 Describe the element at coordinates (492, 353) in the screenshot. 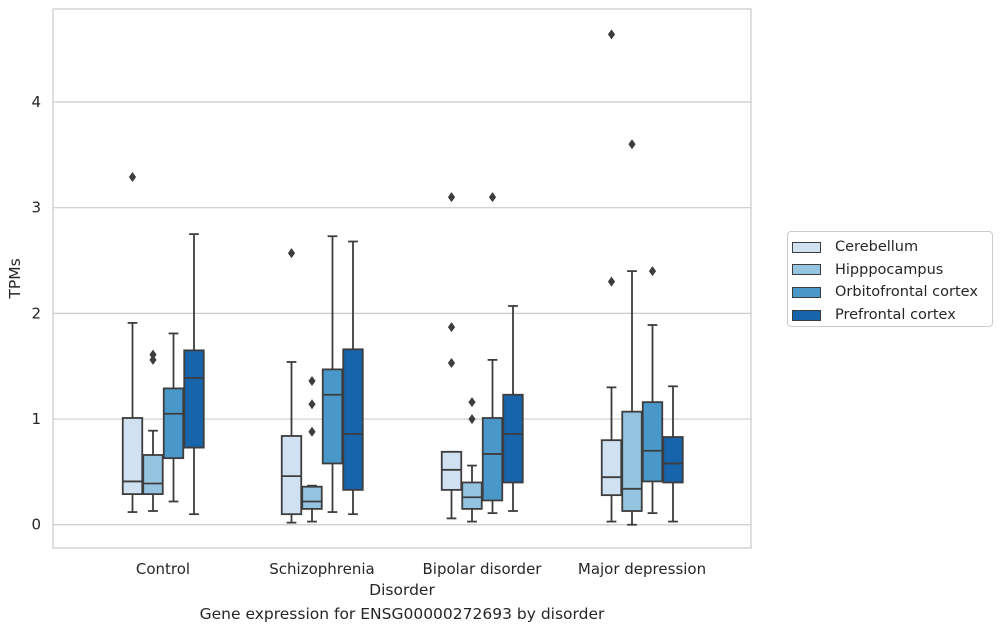

I see `box-bipolar-disorder-orbitofrontal-cortex` at that location.